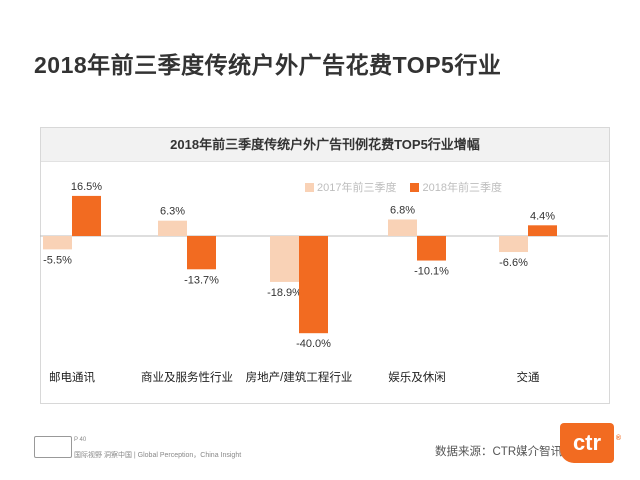 This screenshot has height=480, width=640. What do you see at coordinates (53, 447) in the screenshot?
I see `certification-seal-icon` at bounding box center [53, 447].